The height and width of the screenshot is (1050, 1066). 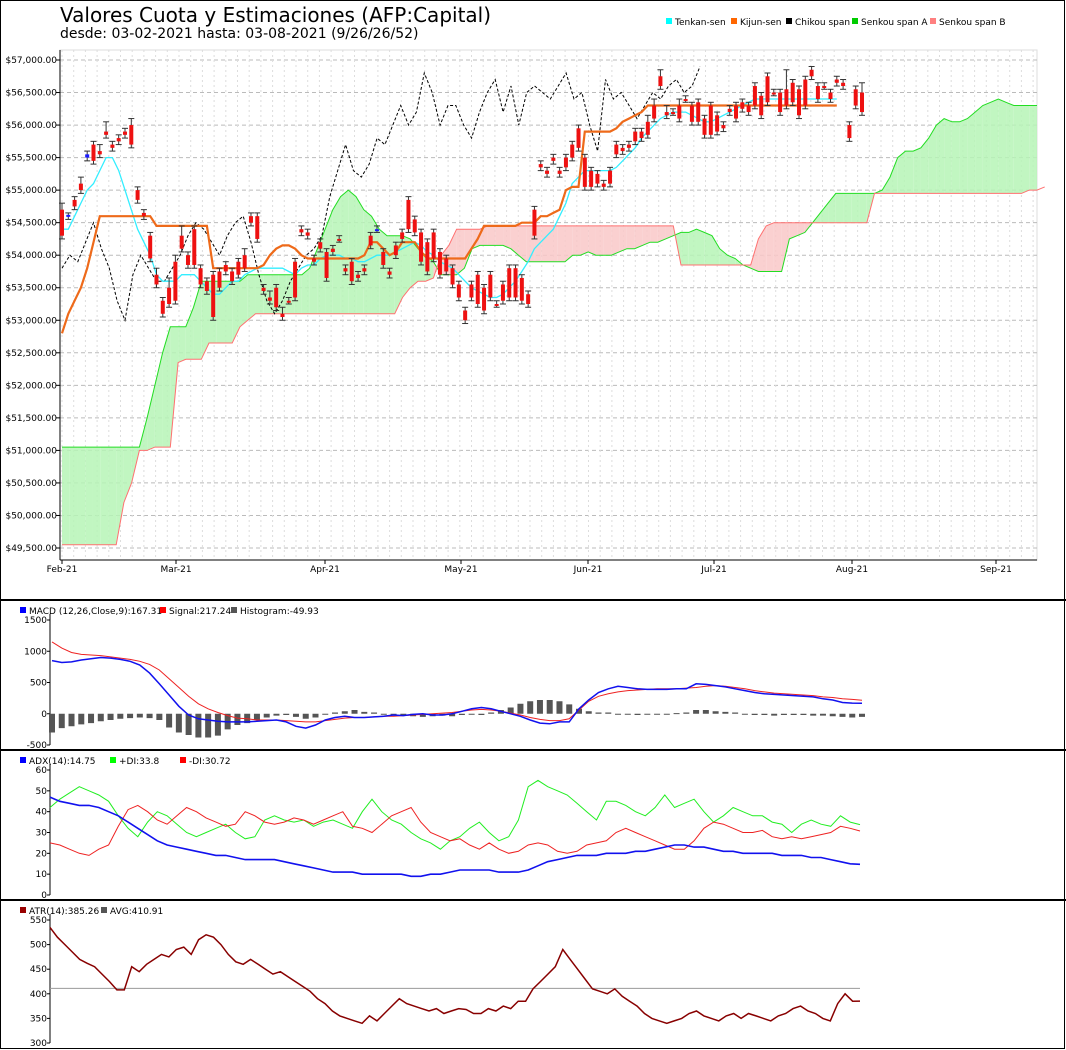 What do you see at coordinates (31, 451) in the screenshot?
I see `y-tick-label: $51,000.00` at bounding box center [31, 451].